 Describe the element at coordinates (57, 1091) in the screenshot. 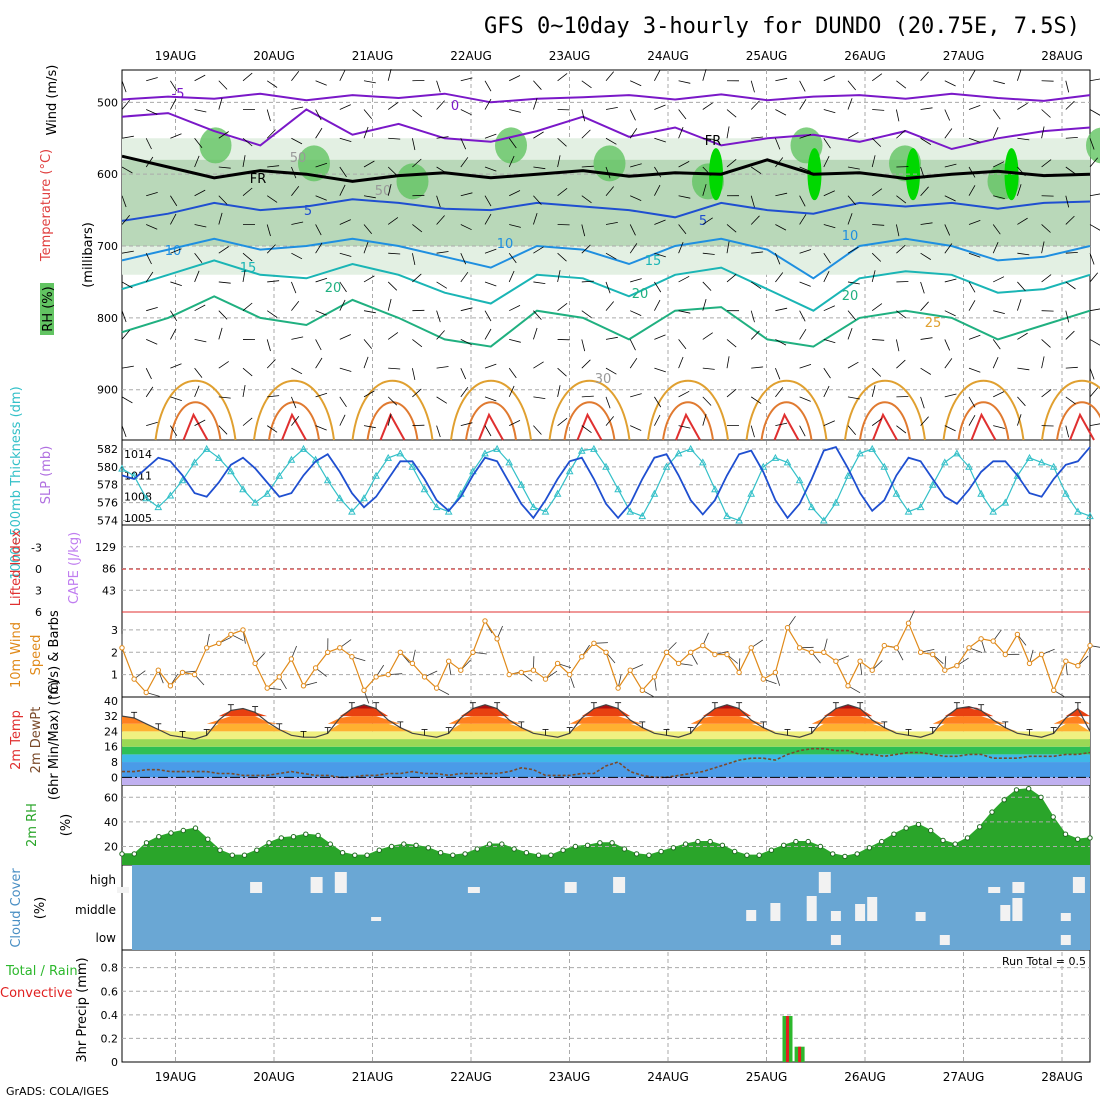

I see `footer-credit: GrADS: COLA/IGES` at that location.